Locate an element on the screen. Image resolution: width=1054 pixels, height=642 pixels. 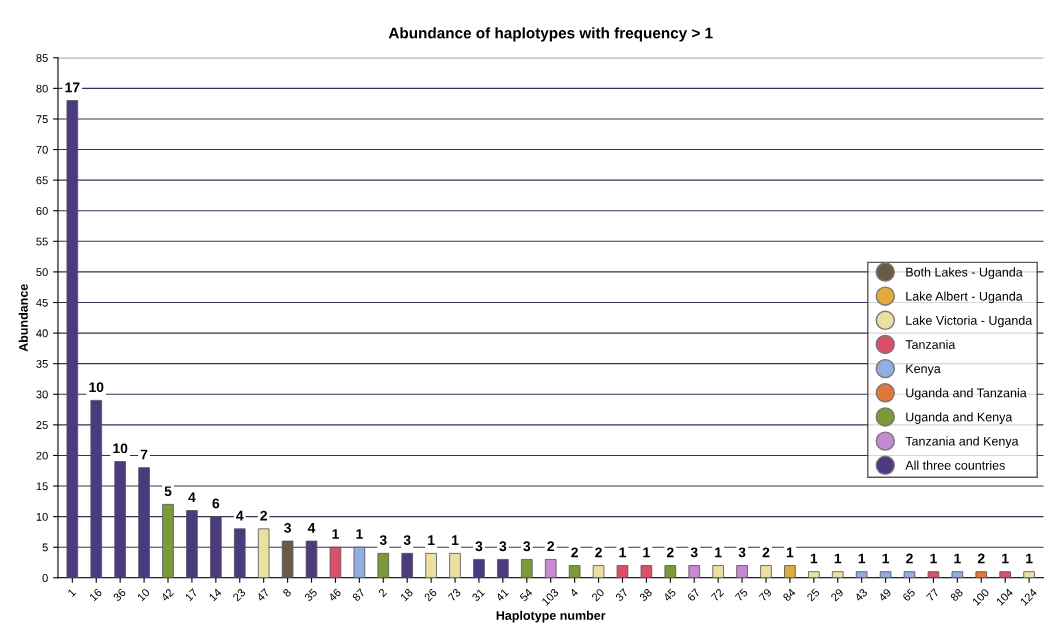
y-tick-label: 60 is located at coordinates (42, 210).